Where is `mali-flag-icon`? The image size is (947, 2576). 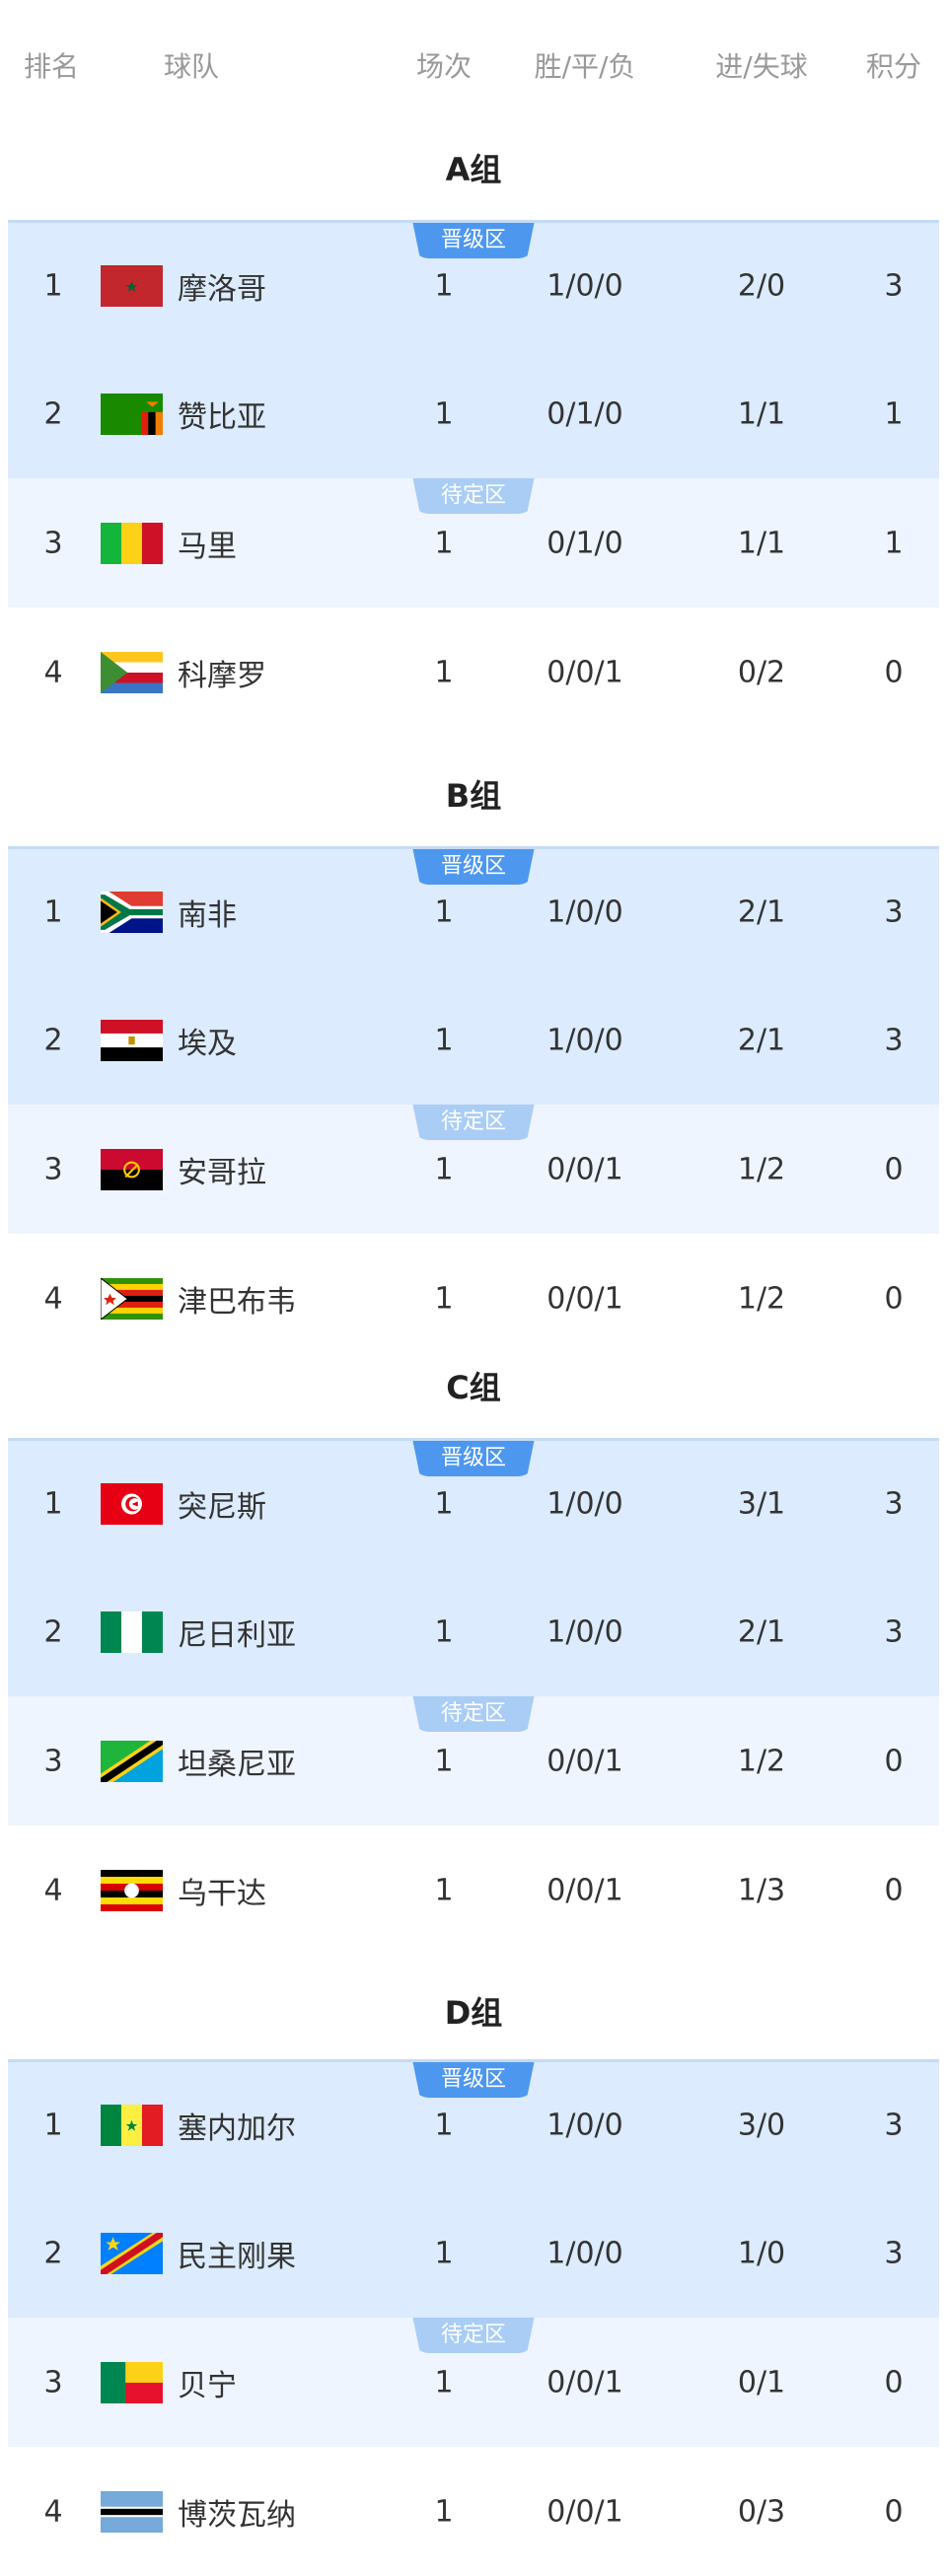 mali-flag-icon is located at coordinates (132, 543).